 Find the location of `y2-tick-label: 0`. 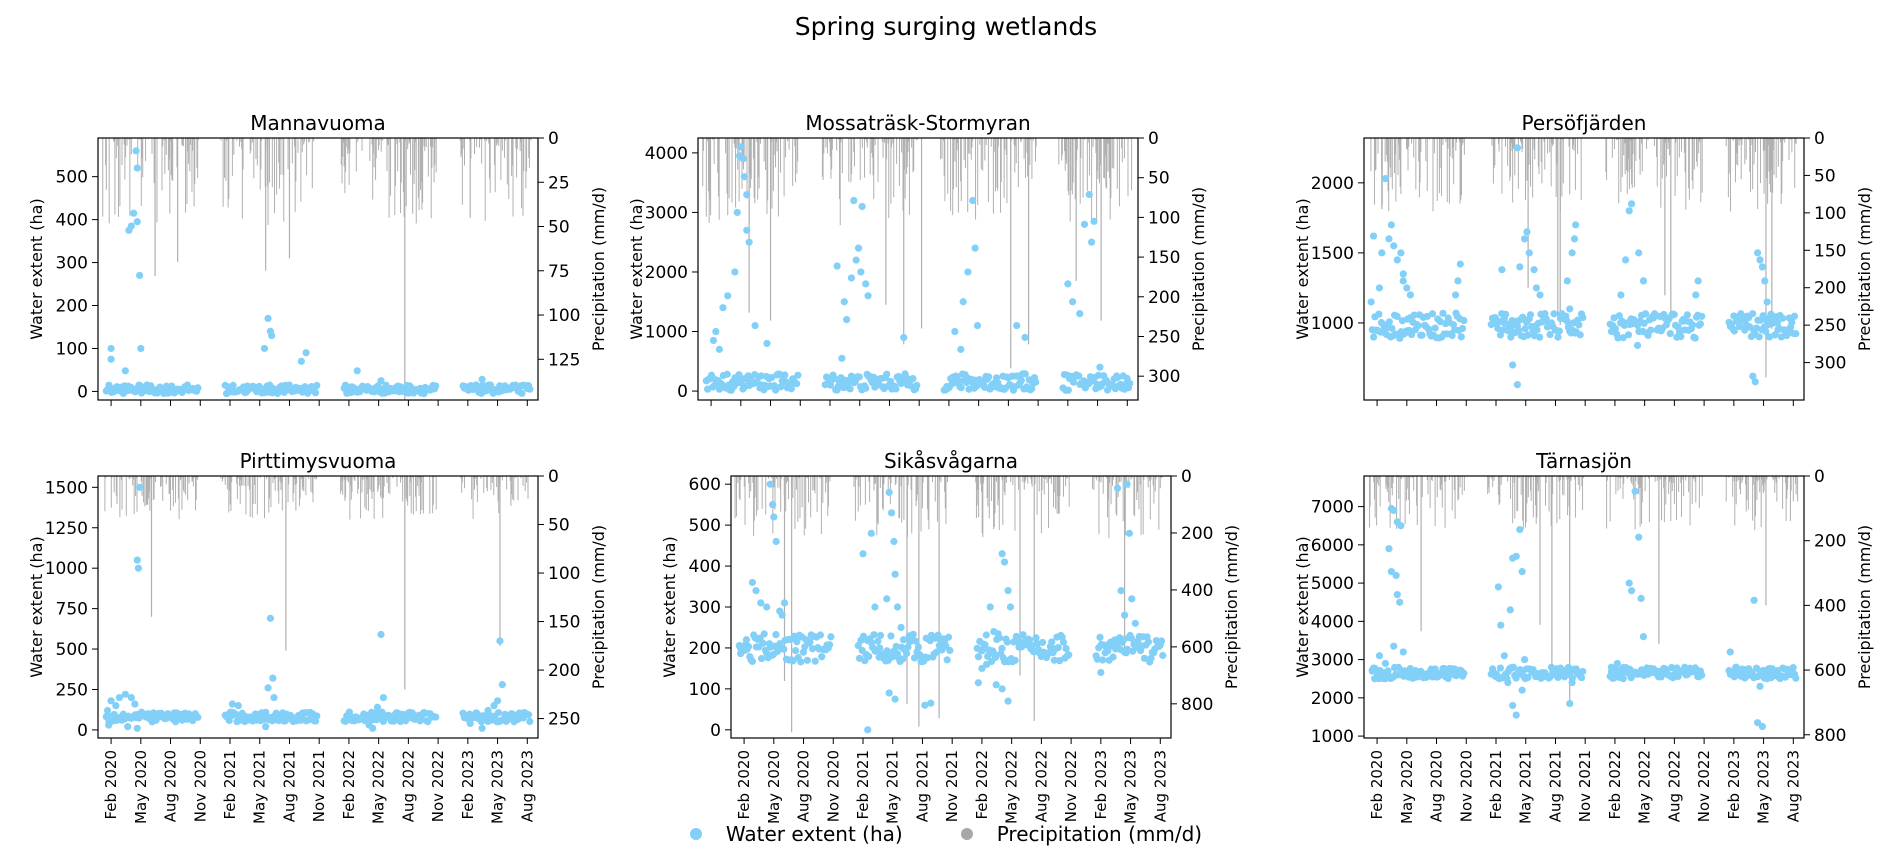

y2-tick-label: 0 is located at coordinates (1153, 139).